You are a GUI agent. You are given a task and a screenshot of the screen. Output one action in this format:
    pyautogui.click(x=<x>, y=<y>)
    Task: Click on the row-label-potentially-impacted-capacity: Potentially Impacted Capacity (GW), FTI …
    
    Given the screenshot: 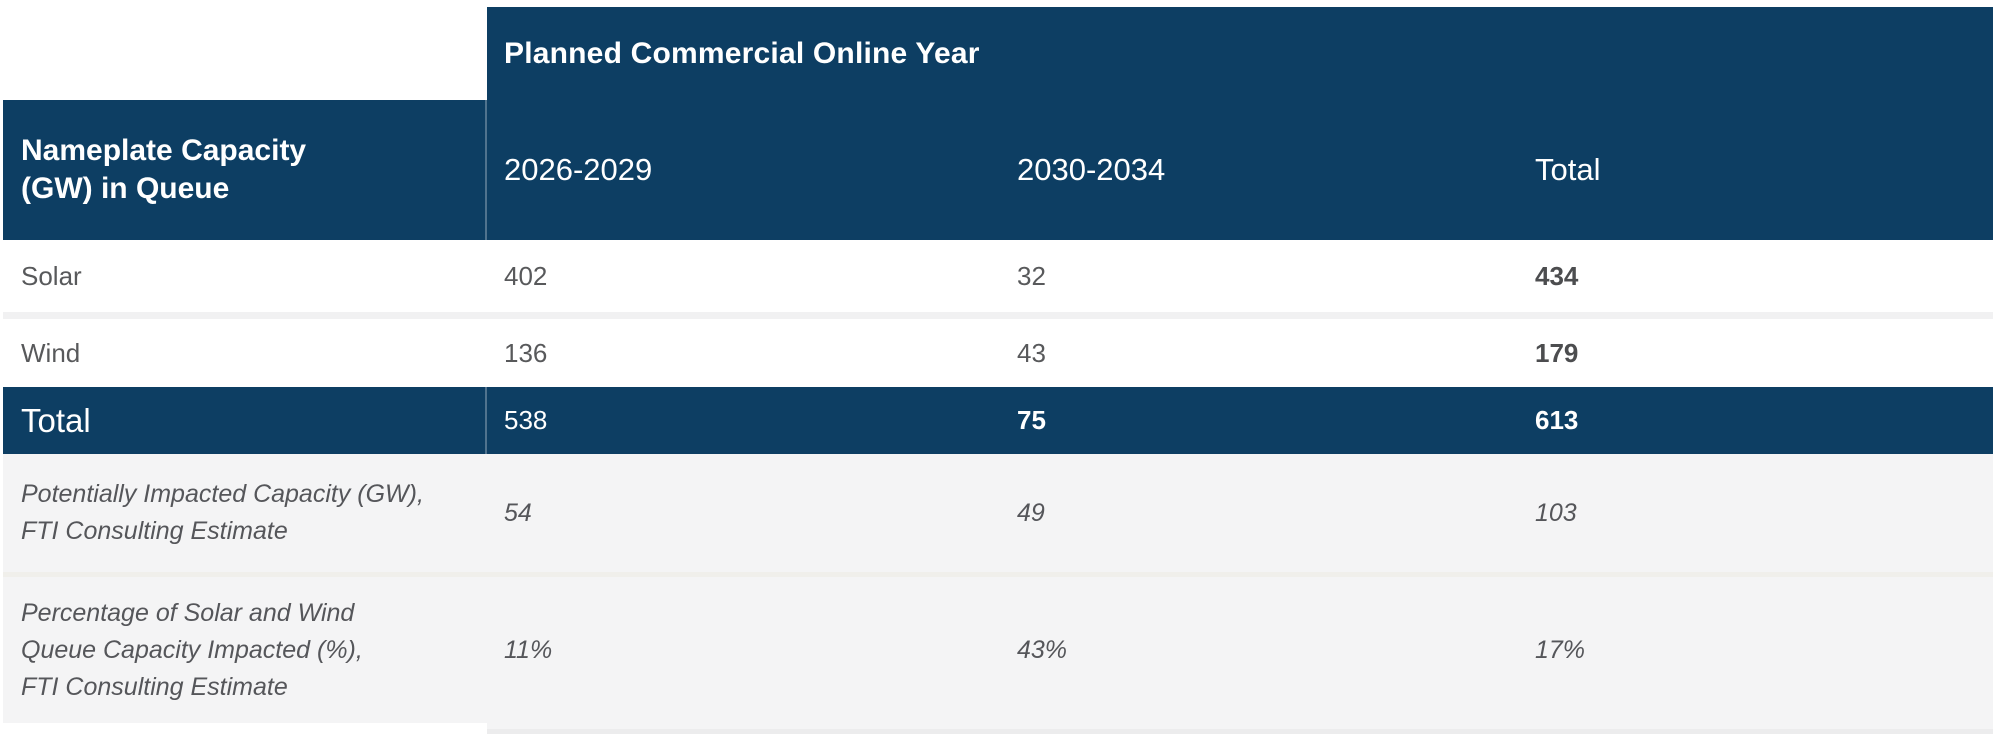 What is the action you would take?
    pyautogui.click(x=245, y=513)
    